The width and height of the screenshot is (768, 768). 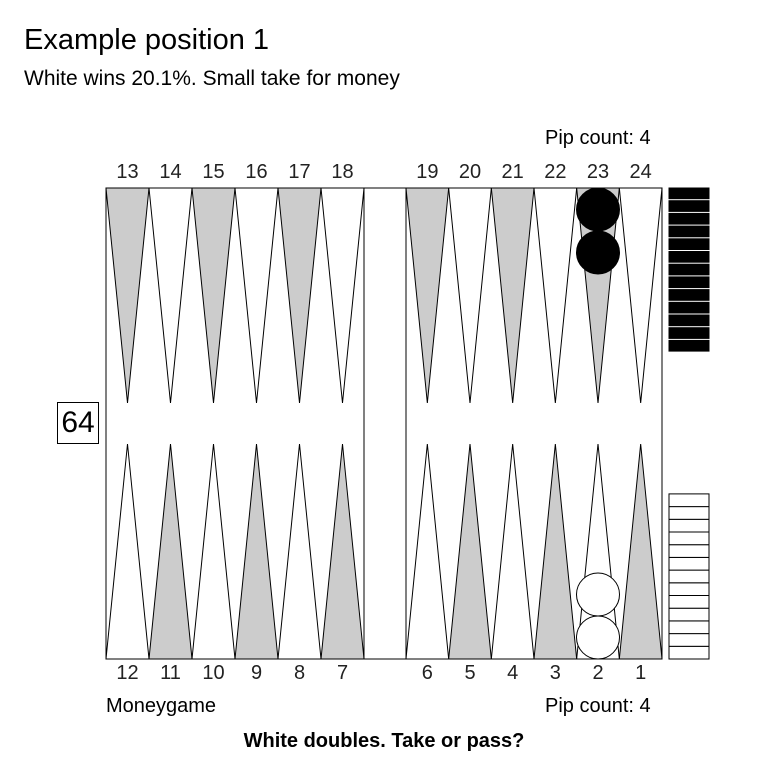 What do you see at coordinates (427, 172) in the screenshot?
I see `point-number: 19` at bounding box center [427, 172].